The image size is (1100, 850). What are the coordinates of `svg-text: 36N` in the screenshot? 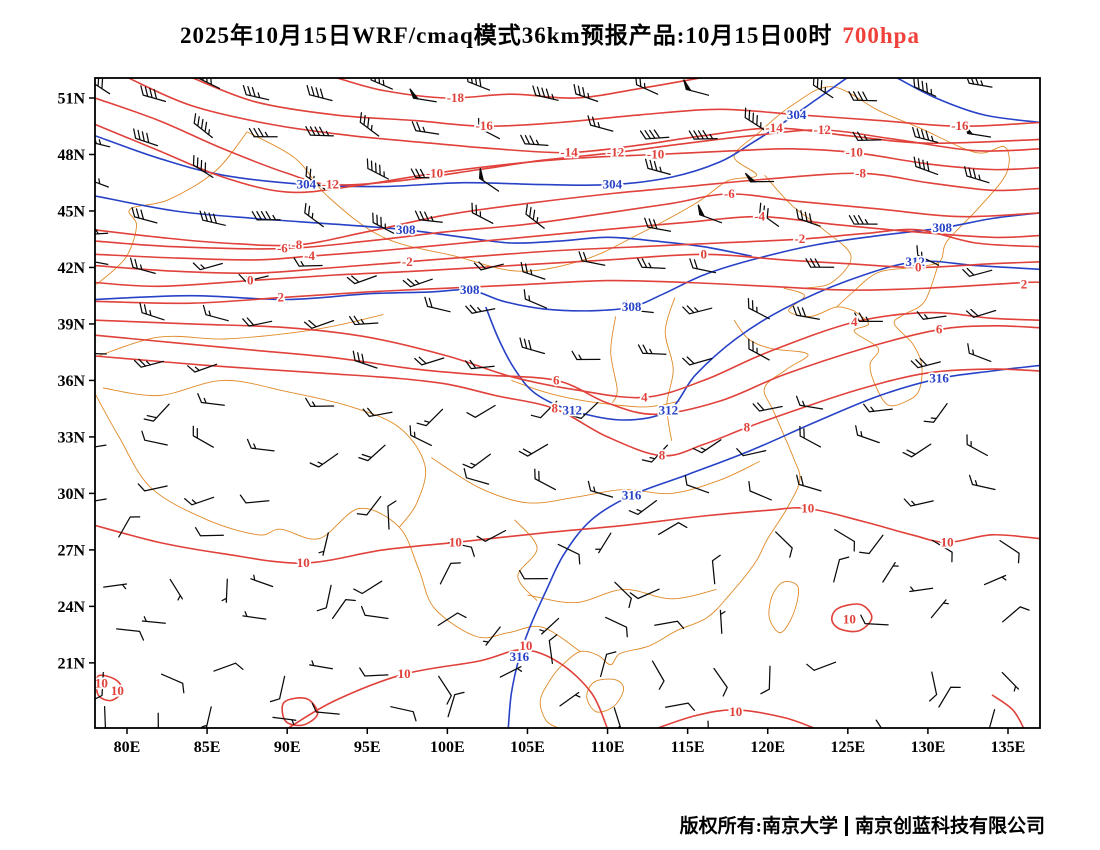 It's located at (71, 381).